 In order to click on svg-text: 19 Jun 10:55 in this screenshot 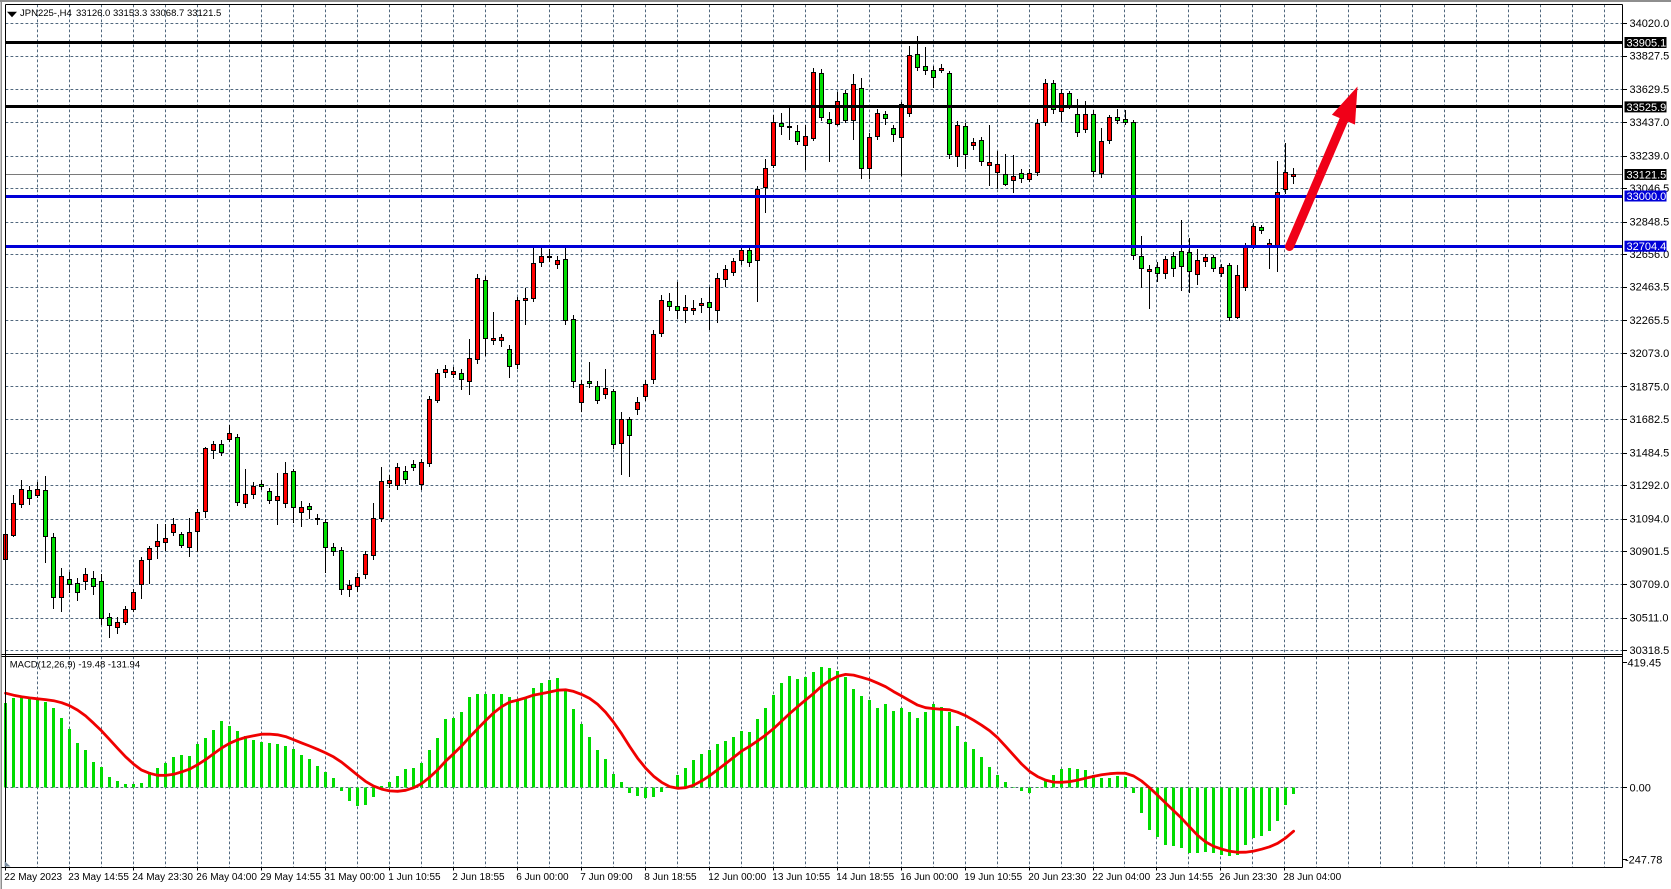, I will do `click(993, 877)`.